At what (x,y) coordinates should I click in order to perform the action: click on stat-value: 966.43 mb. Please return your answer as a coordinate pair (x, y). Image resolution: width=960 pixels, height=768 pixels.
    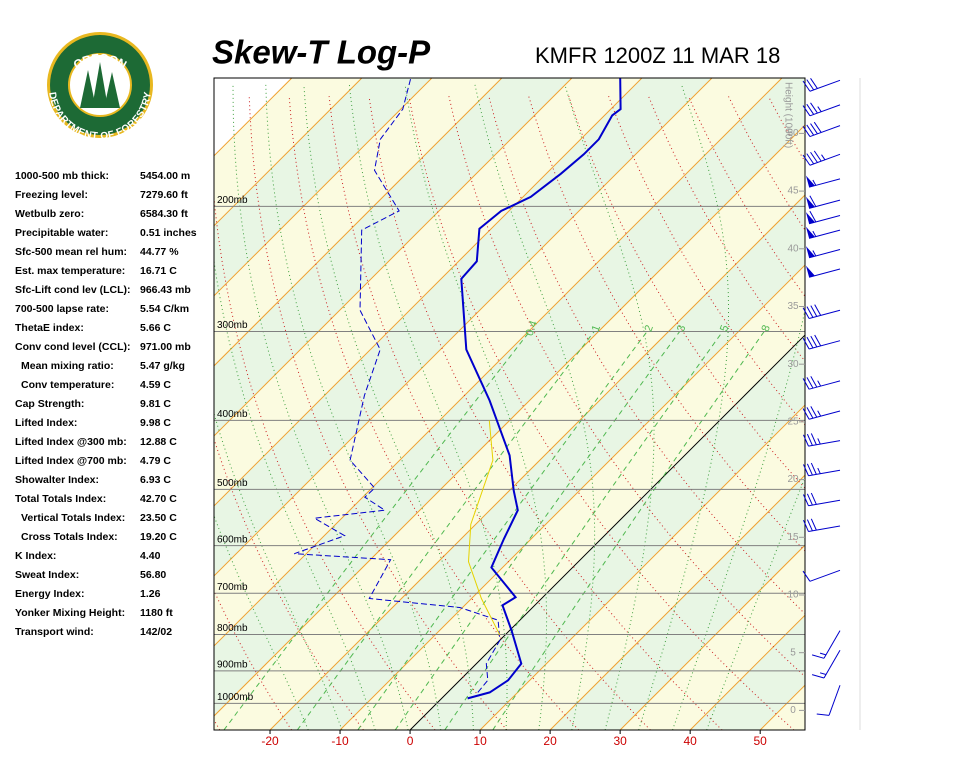
    Looking at the image, I should click on (165, 290).